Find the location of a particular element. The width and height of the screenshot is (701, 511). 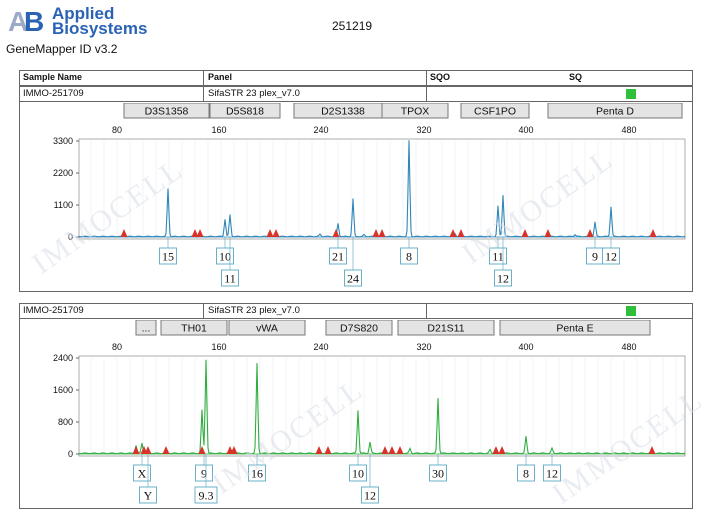

allele-call-label: 16 is located at coordinates (257, 473).